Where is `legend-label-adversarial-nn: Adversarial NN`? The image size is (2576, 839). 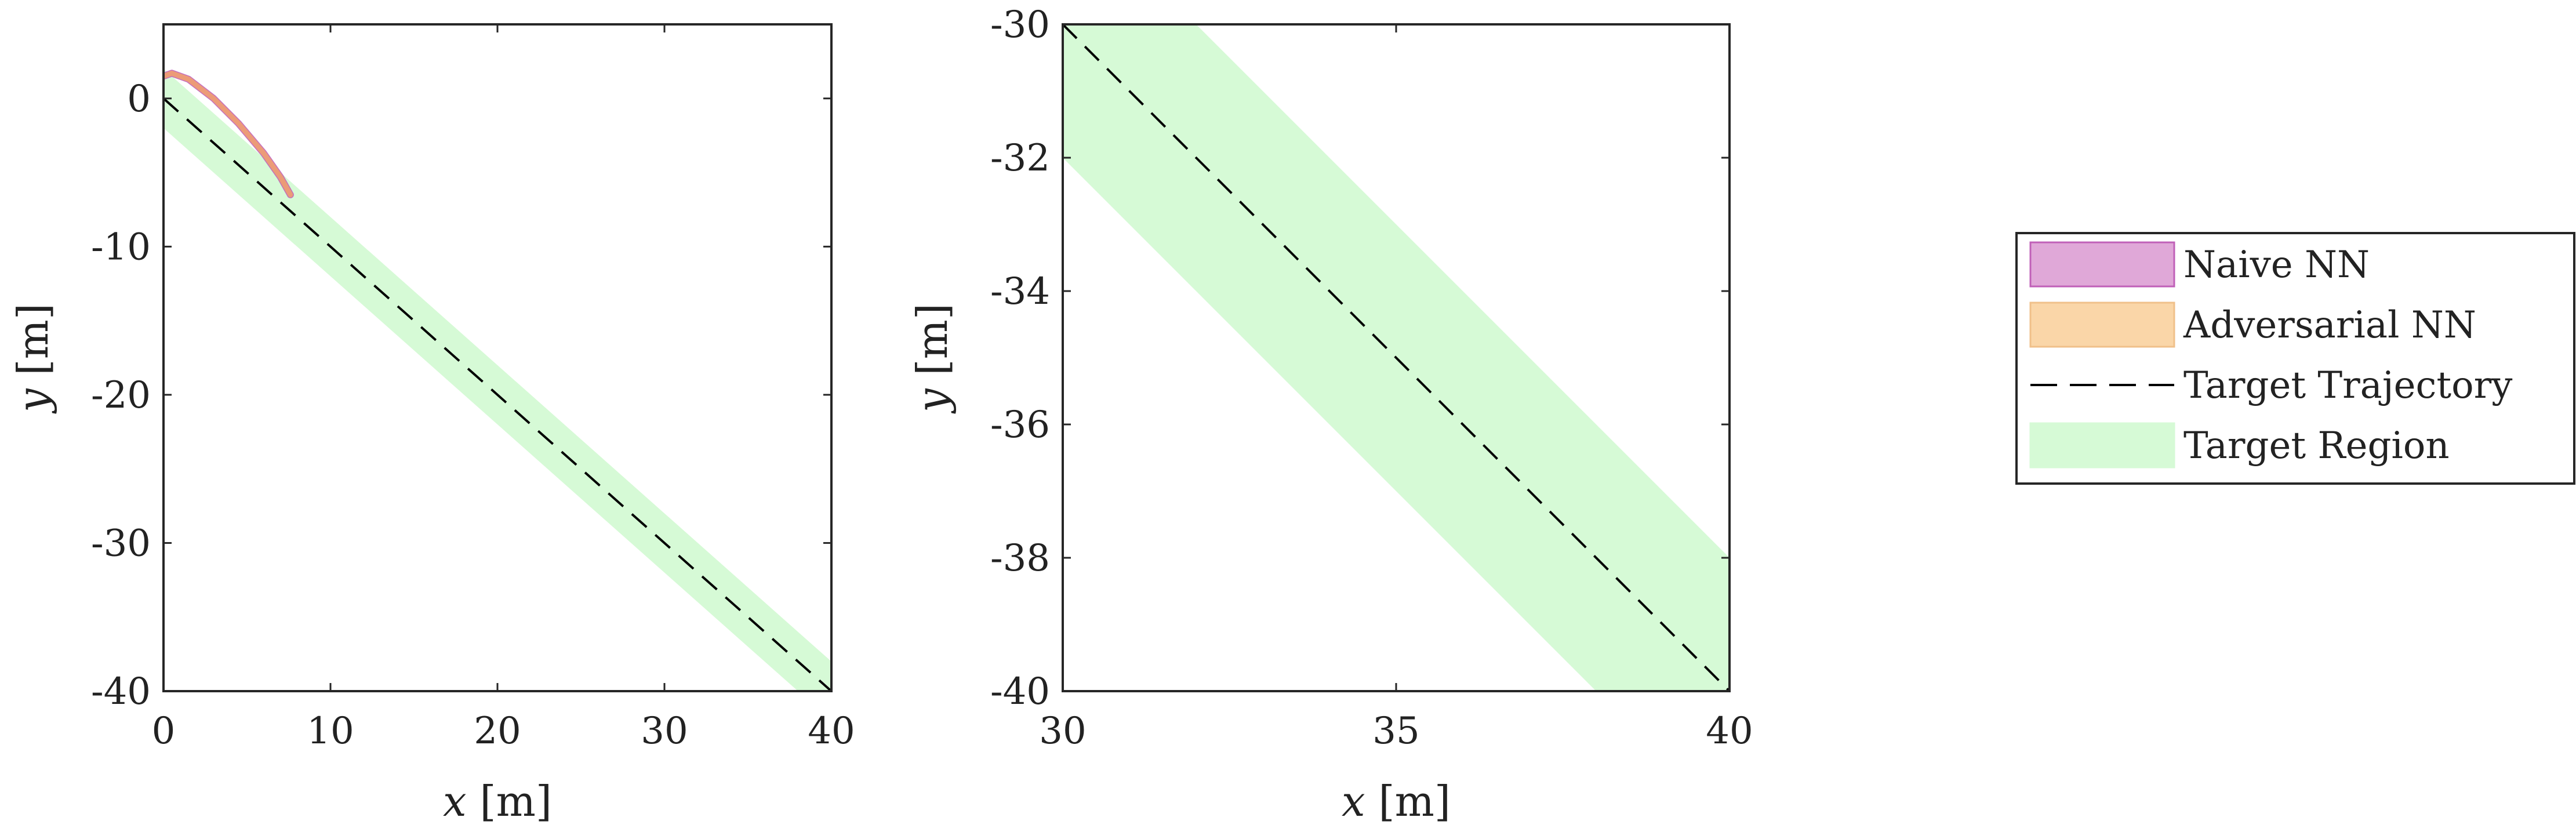
legend-label-adversarial-nn: Adversarial NN is located at coordinates (2329, 326).